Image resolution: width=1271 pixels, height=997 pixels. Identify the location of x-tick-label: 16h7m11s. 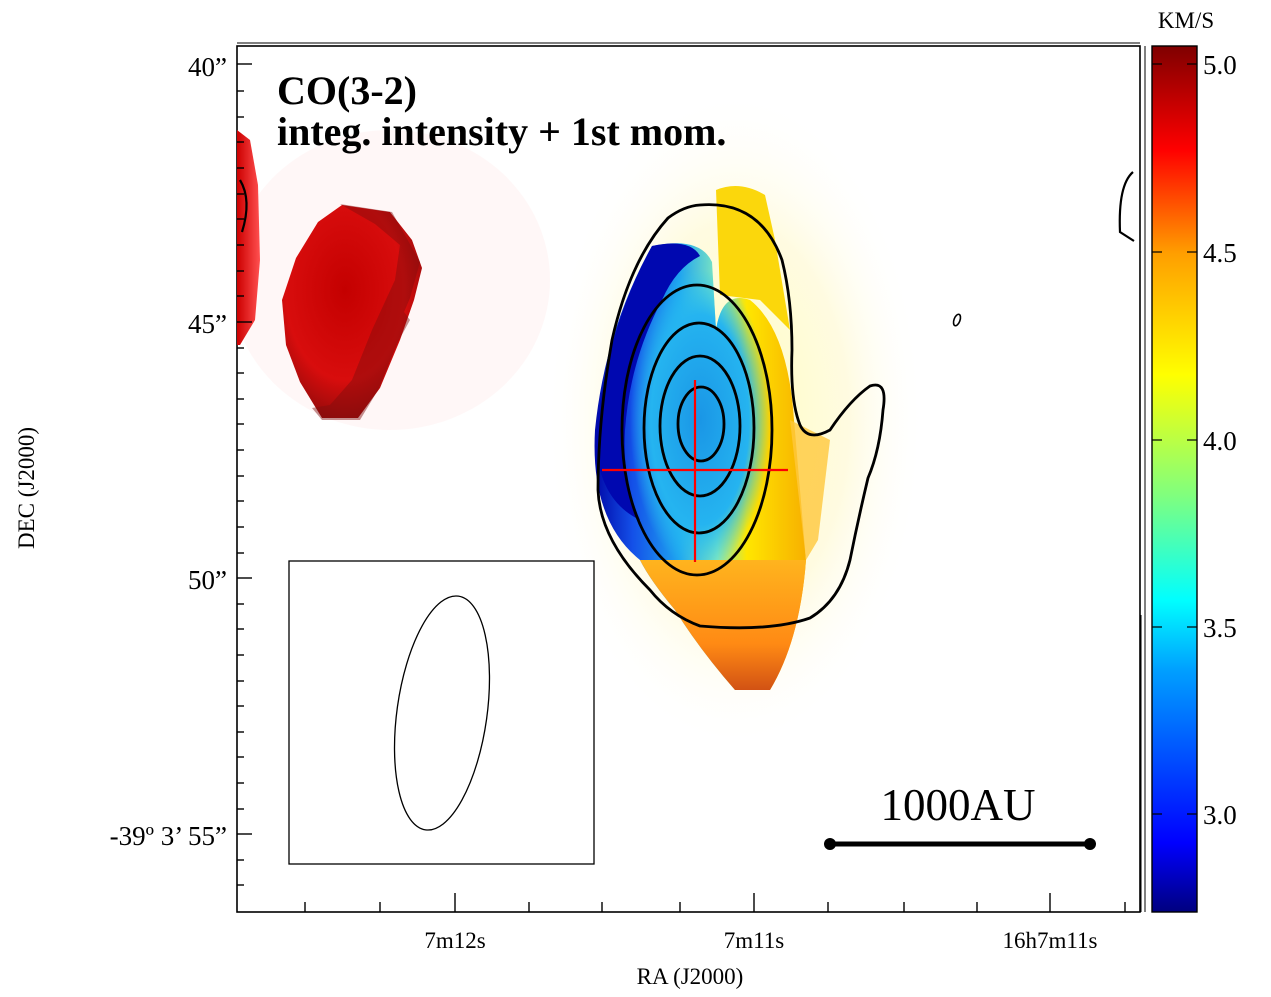
(1050, 940).